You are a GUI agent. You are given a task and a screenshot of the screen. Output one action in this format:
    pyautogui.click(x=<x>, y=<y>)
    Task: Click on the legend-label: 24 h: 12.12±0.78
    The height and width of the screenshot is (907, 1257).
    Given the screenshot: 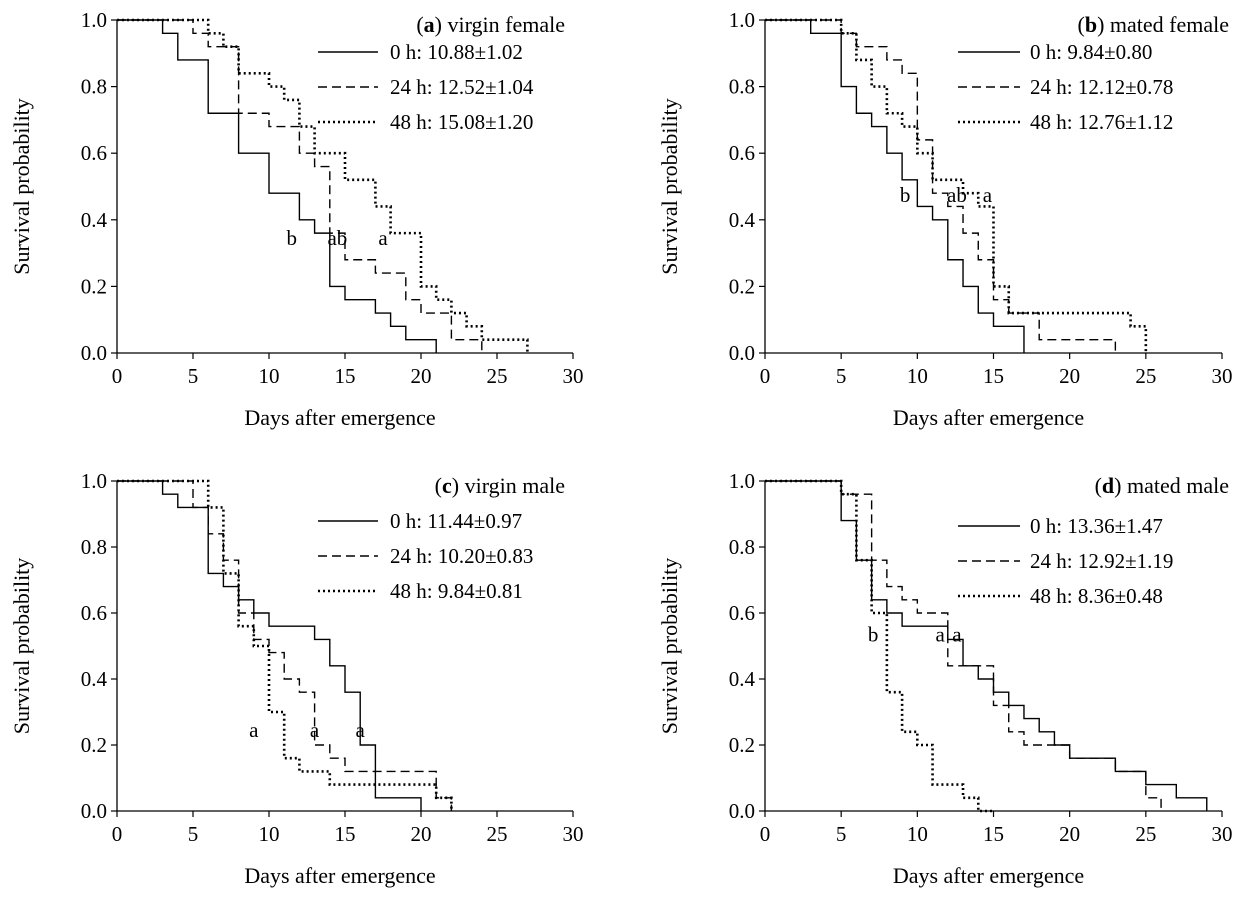 What is the action you would take?
    pyautogui.click(x=1101, y=87)
    